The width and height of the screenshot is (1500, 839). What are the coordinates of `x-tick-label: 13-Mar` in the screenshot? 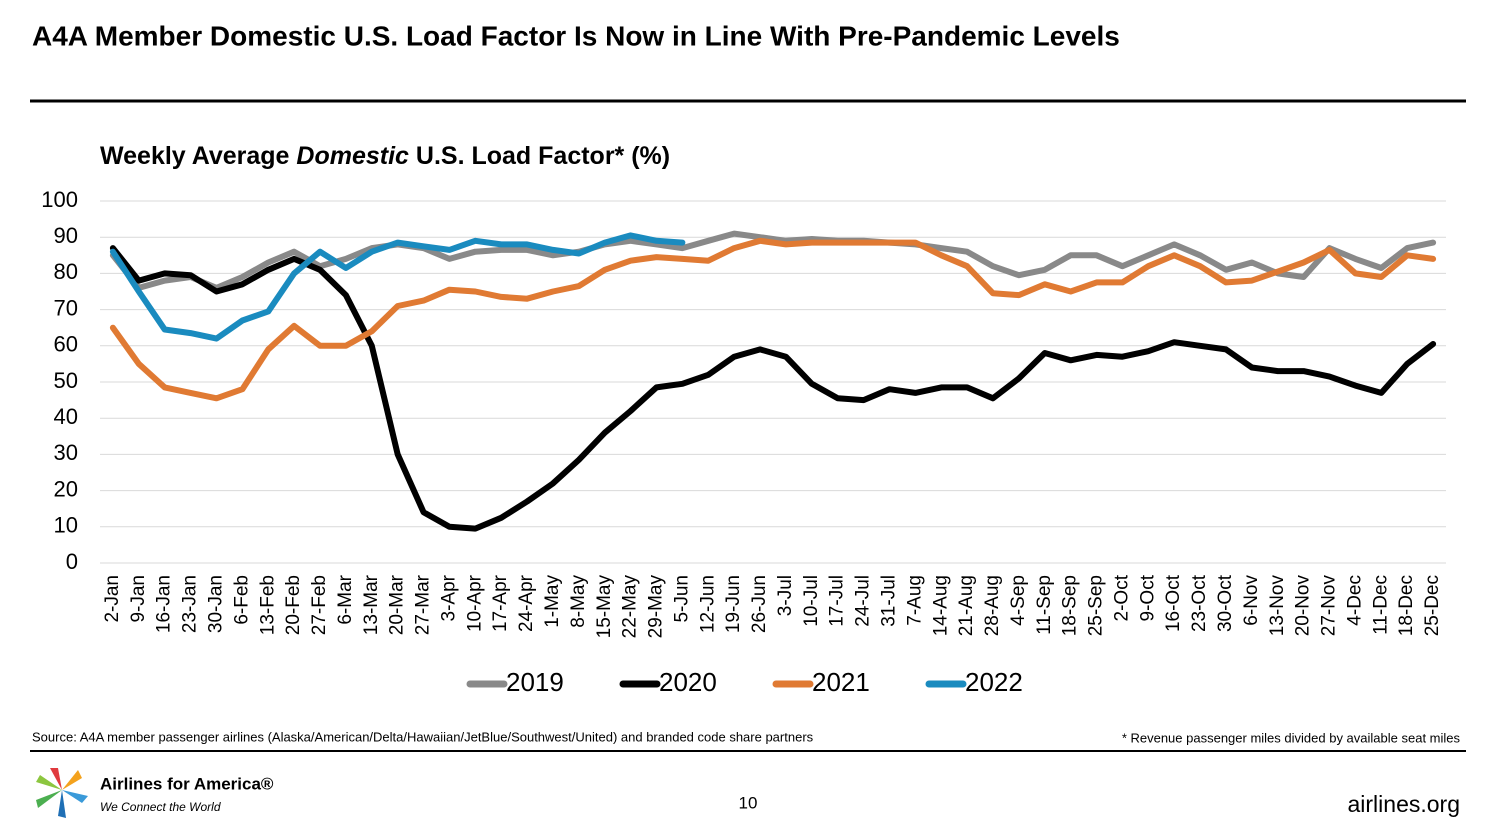 It's located at (371, 604).